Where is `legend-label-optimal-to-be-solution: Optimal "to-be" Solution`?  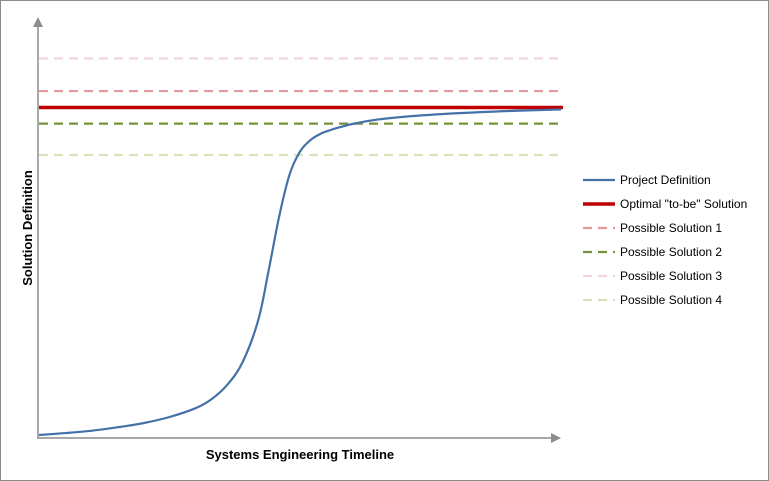
legend-label-optimal-to-be-solution: Optimal "to-be" Solution is located at coordinates (683, 204).